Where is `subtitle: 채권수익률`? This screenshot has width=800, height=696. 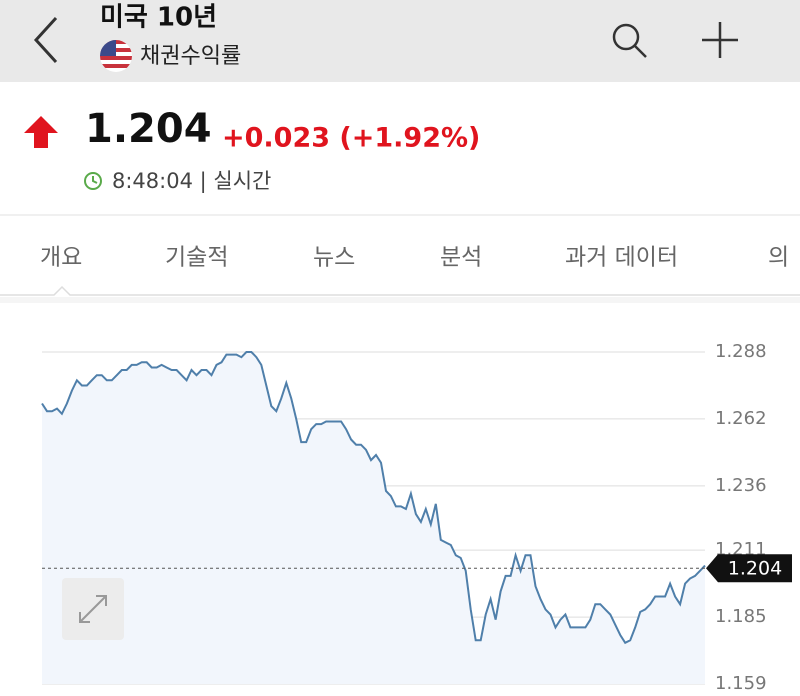
subtitle: 채권수익률 is located at coordinates (190, 56).